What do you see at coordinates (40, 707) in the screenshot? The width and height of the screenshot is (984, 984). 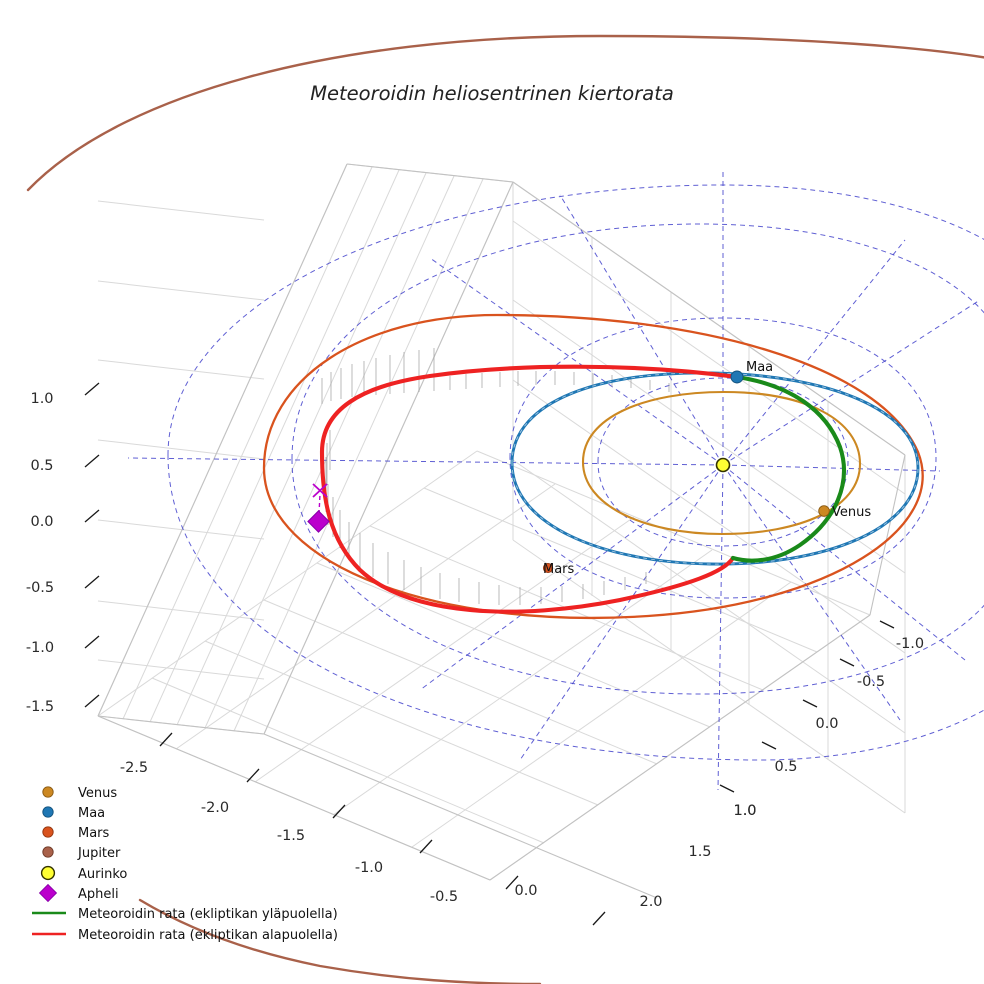 I see `z-tick-5: -1.5` at bounding box center [40, 707].